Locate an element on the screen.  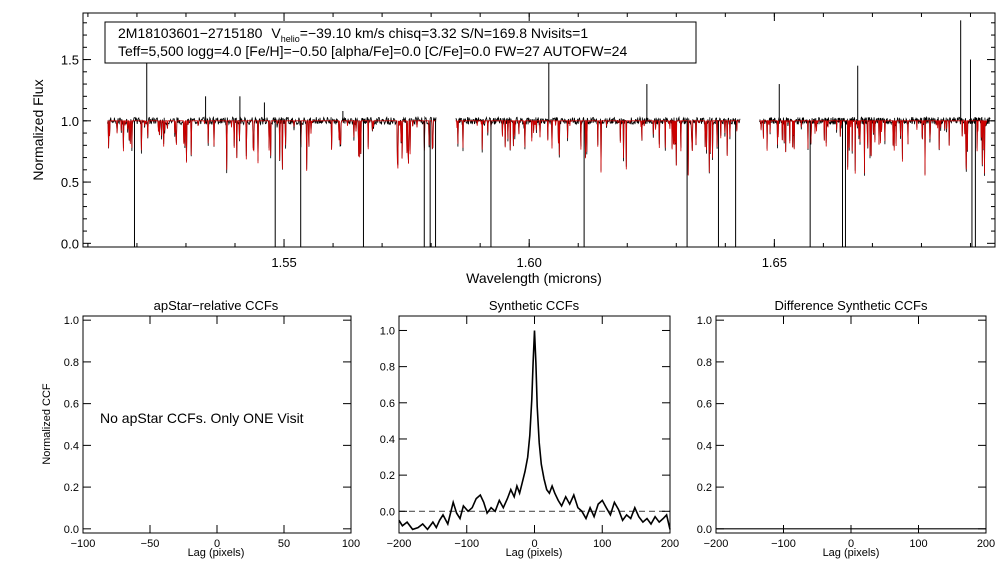
info-box-frame is located at coordinates (400, 42).